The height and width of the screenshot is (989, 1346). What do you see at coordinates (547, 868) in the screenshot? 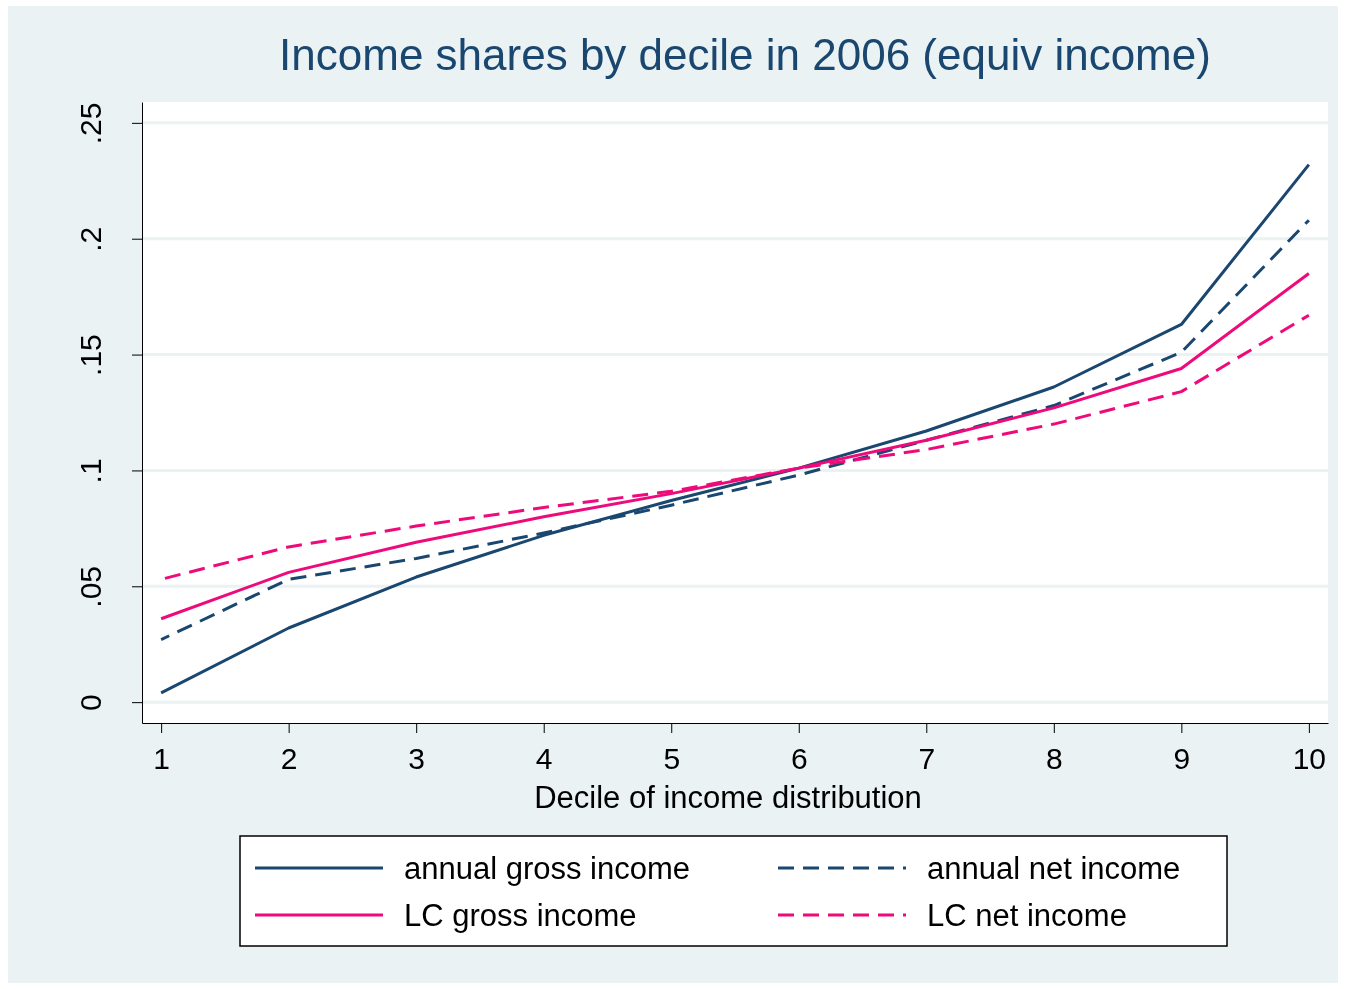
I see `legend-label: annual gross income` at bounding box center [547, 868].